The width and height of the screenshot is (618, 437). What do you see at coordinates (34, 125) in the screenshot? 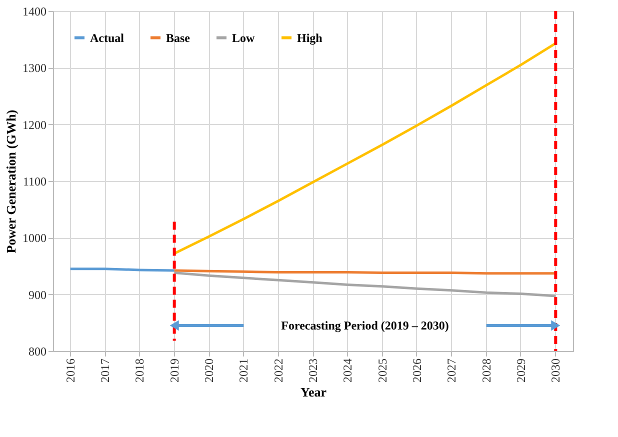
I see `y-tick-label: 1200` at bounding box center [34, 125].